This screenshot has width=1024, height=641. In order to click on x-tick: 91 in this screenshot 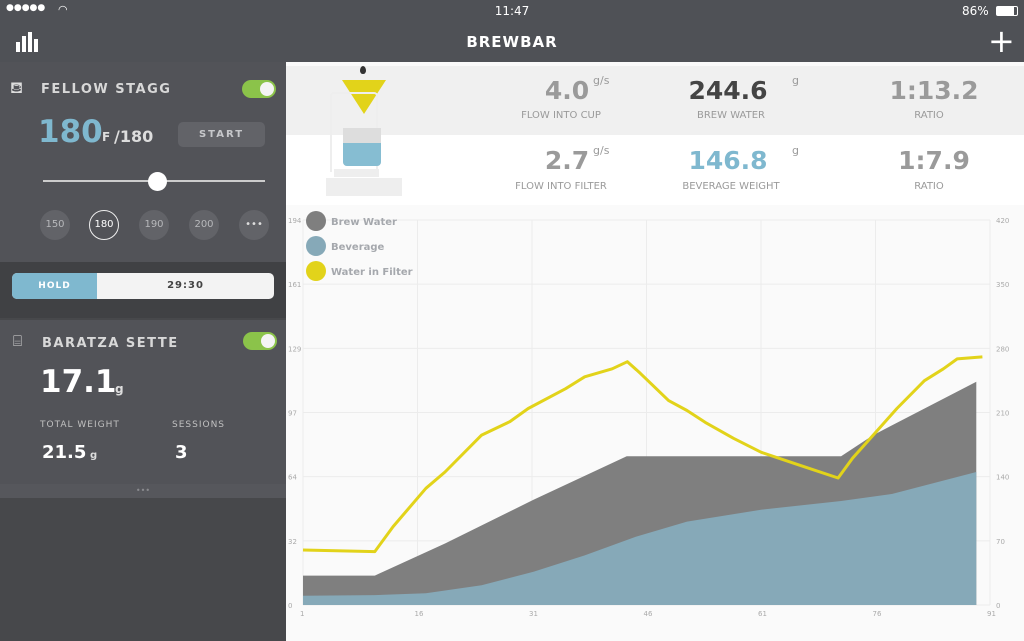, I will do `click(991, 614)`.